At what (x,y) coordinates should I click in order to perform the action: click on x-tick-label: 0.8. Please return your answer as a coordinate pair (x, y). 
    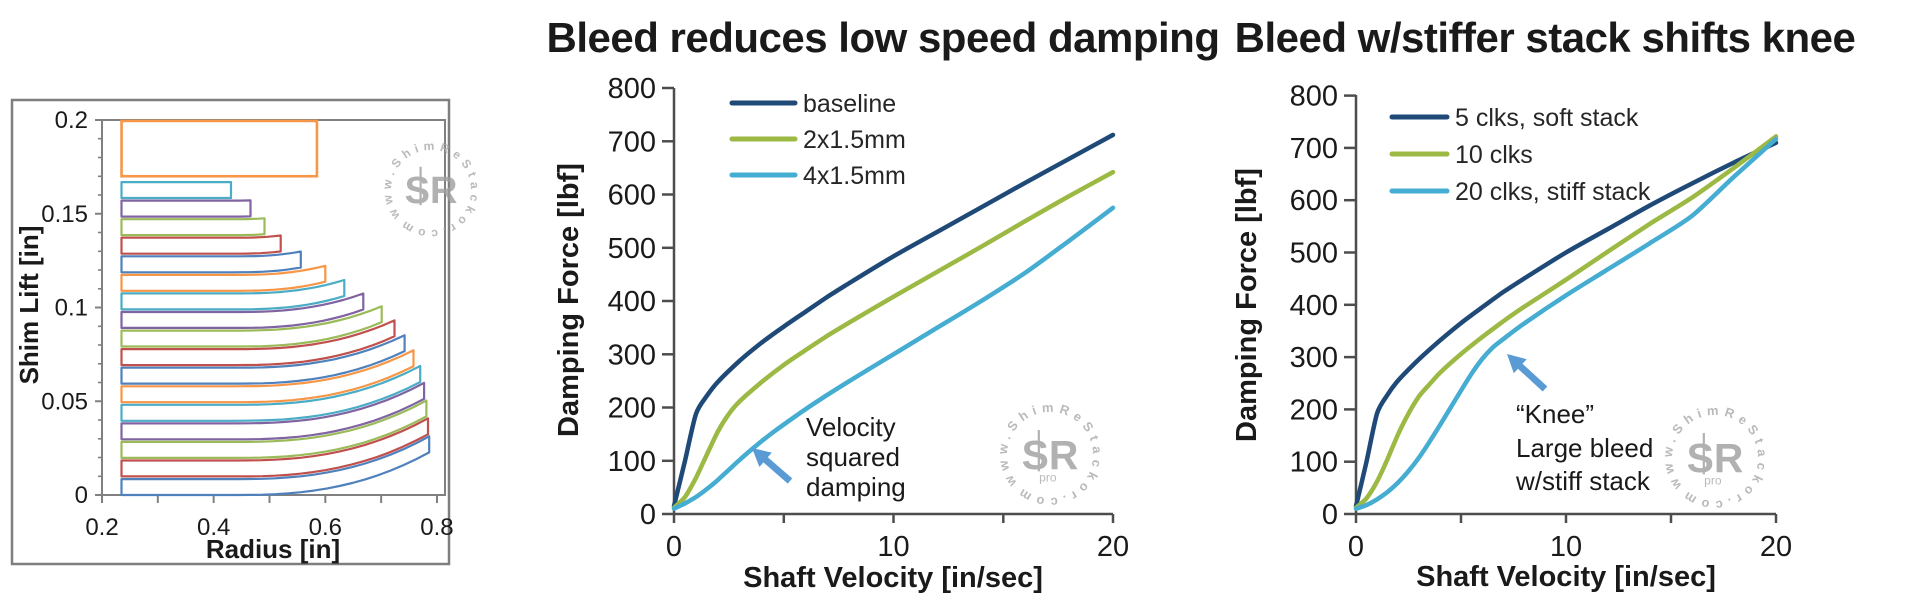
    Looking at the image, I should click on (436, 527).